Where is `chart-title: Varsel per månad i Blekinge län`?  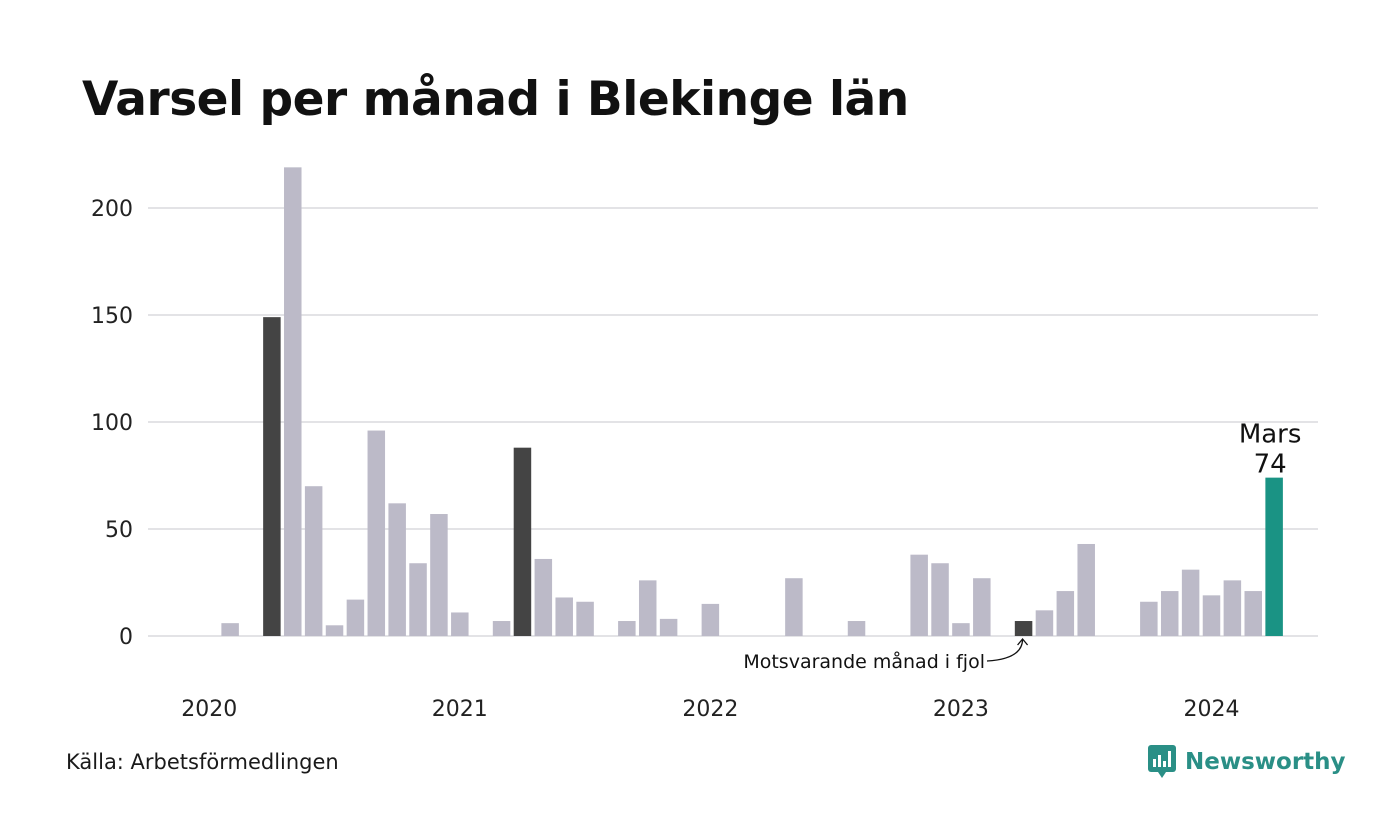
chart-title: Varsel per månad i Blekinge län is located at coordinates (495, 99).